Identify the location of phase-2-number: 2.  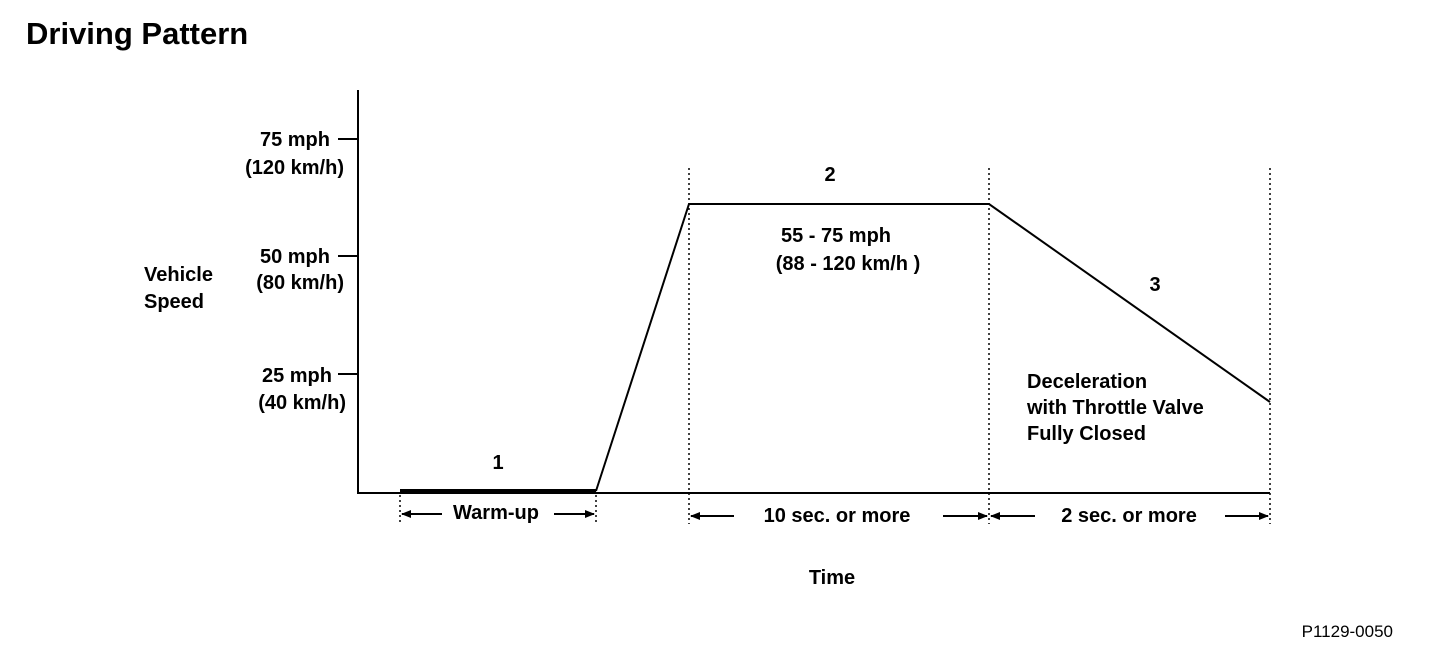
(829, 175).